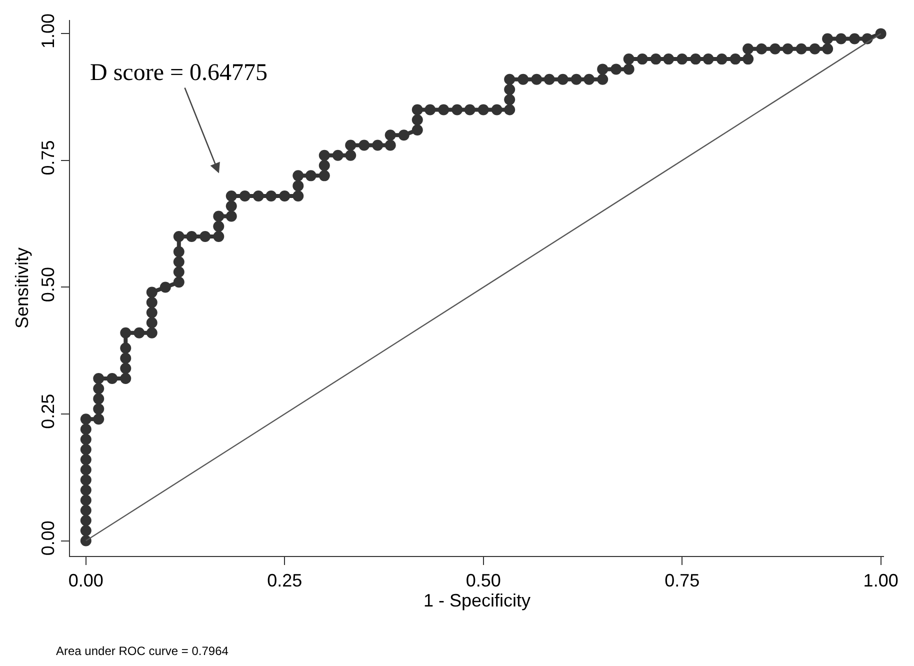 The height and width of the screenshot is (666, 914). Describe the element at coordinates (682, 580) in the screenshot. I see `x-tick-label: 0.75` at that location.